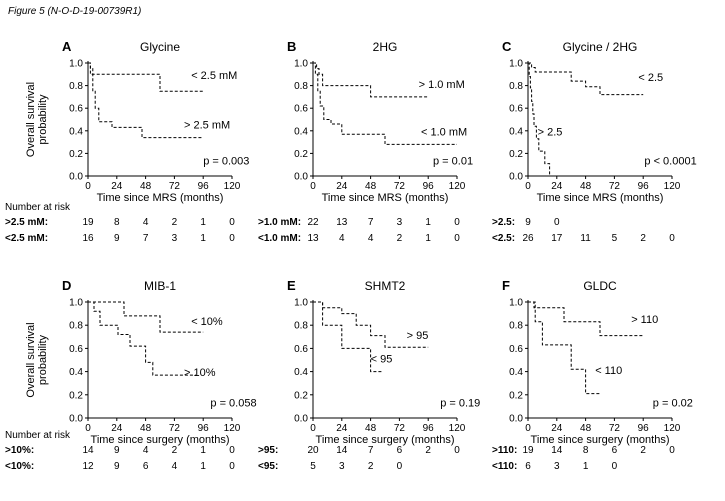 This screenshot has height=501, width=725. I want to click on panel-letter: E, so click(291, 285).